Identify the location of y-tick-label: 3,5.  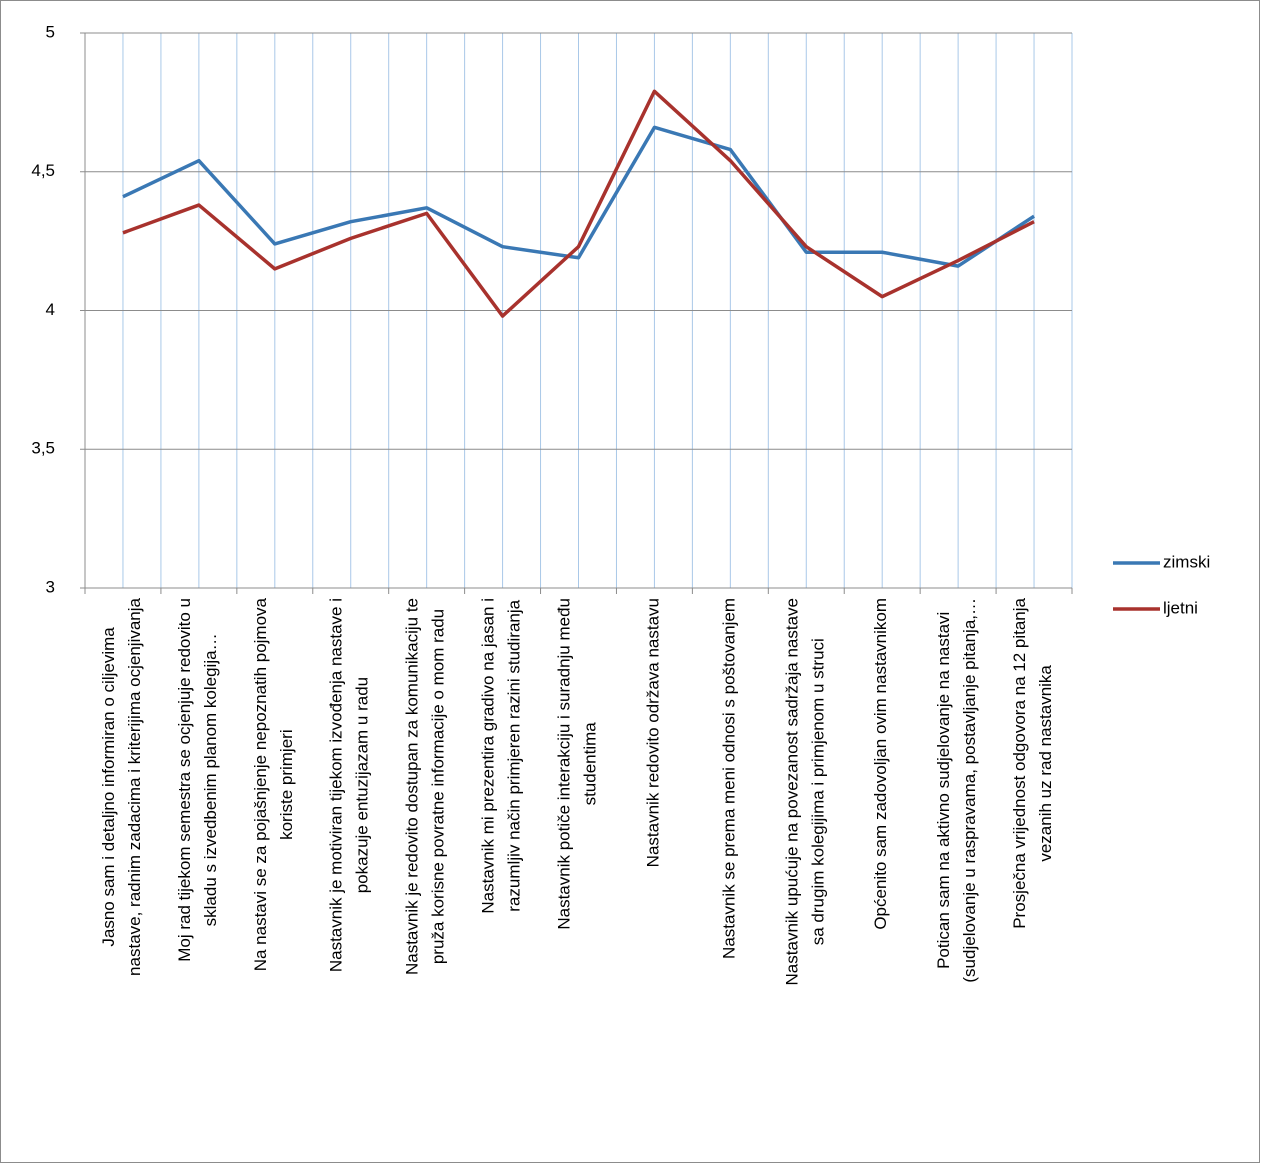
(43, 448).